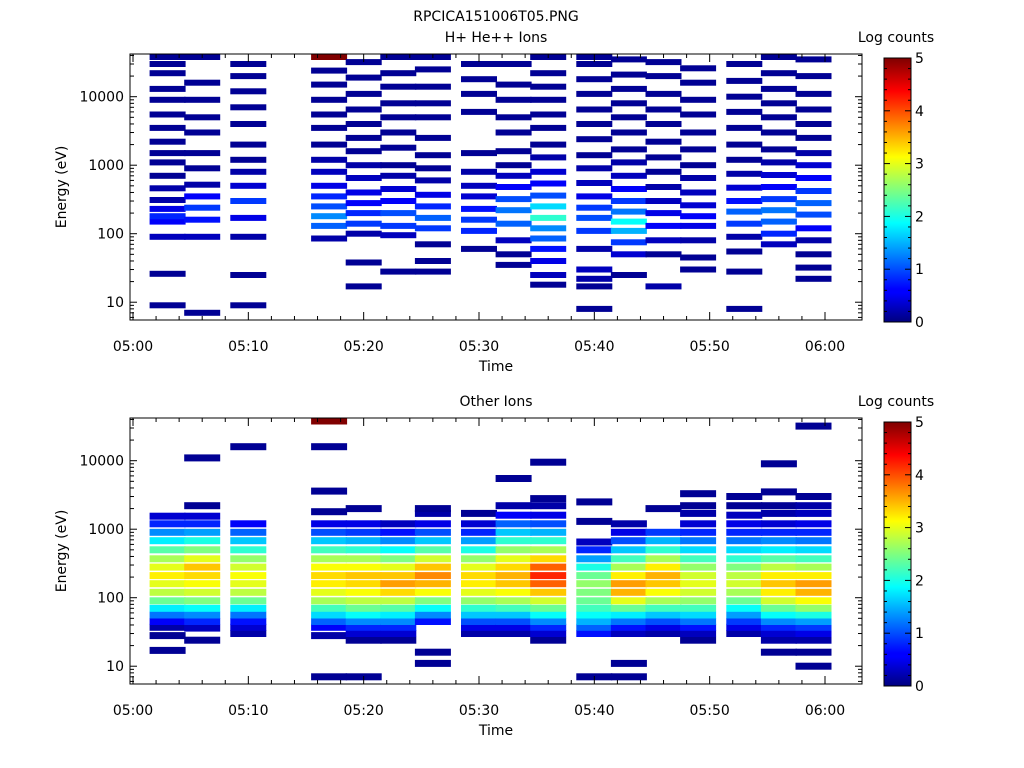  I want to click on y-tick-label: 10, so click(115, 667).